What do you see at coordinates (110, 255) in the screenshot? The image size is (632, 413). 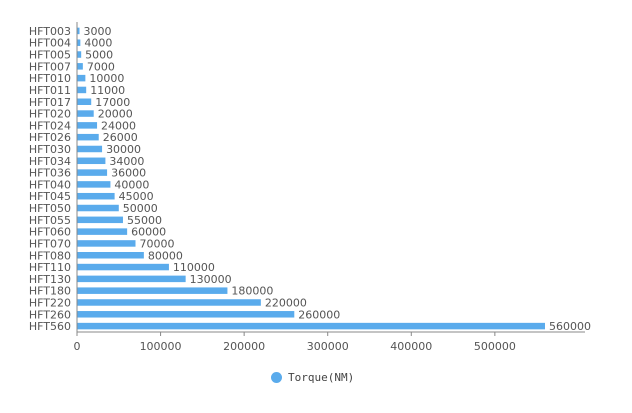 I see `bar-hft080` at bounding box center [110, 255].